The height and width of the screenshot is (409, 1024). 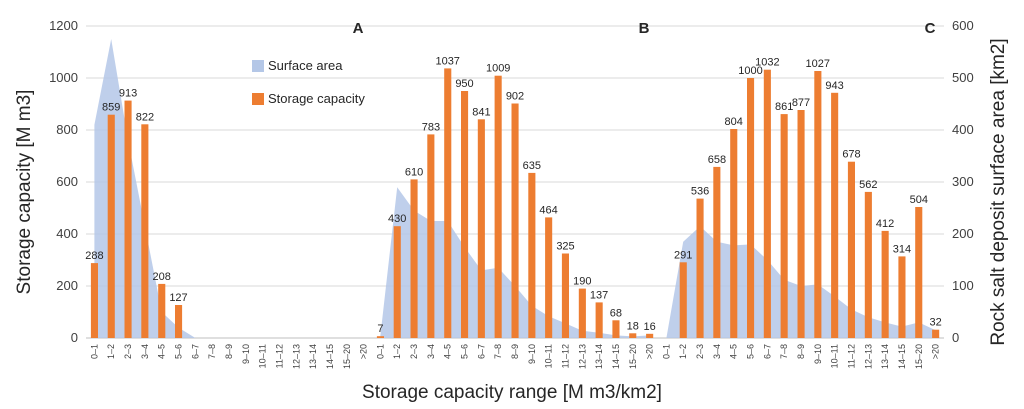 I want to click on data-label: 325, so click(x=565, y=247).